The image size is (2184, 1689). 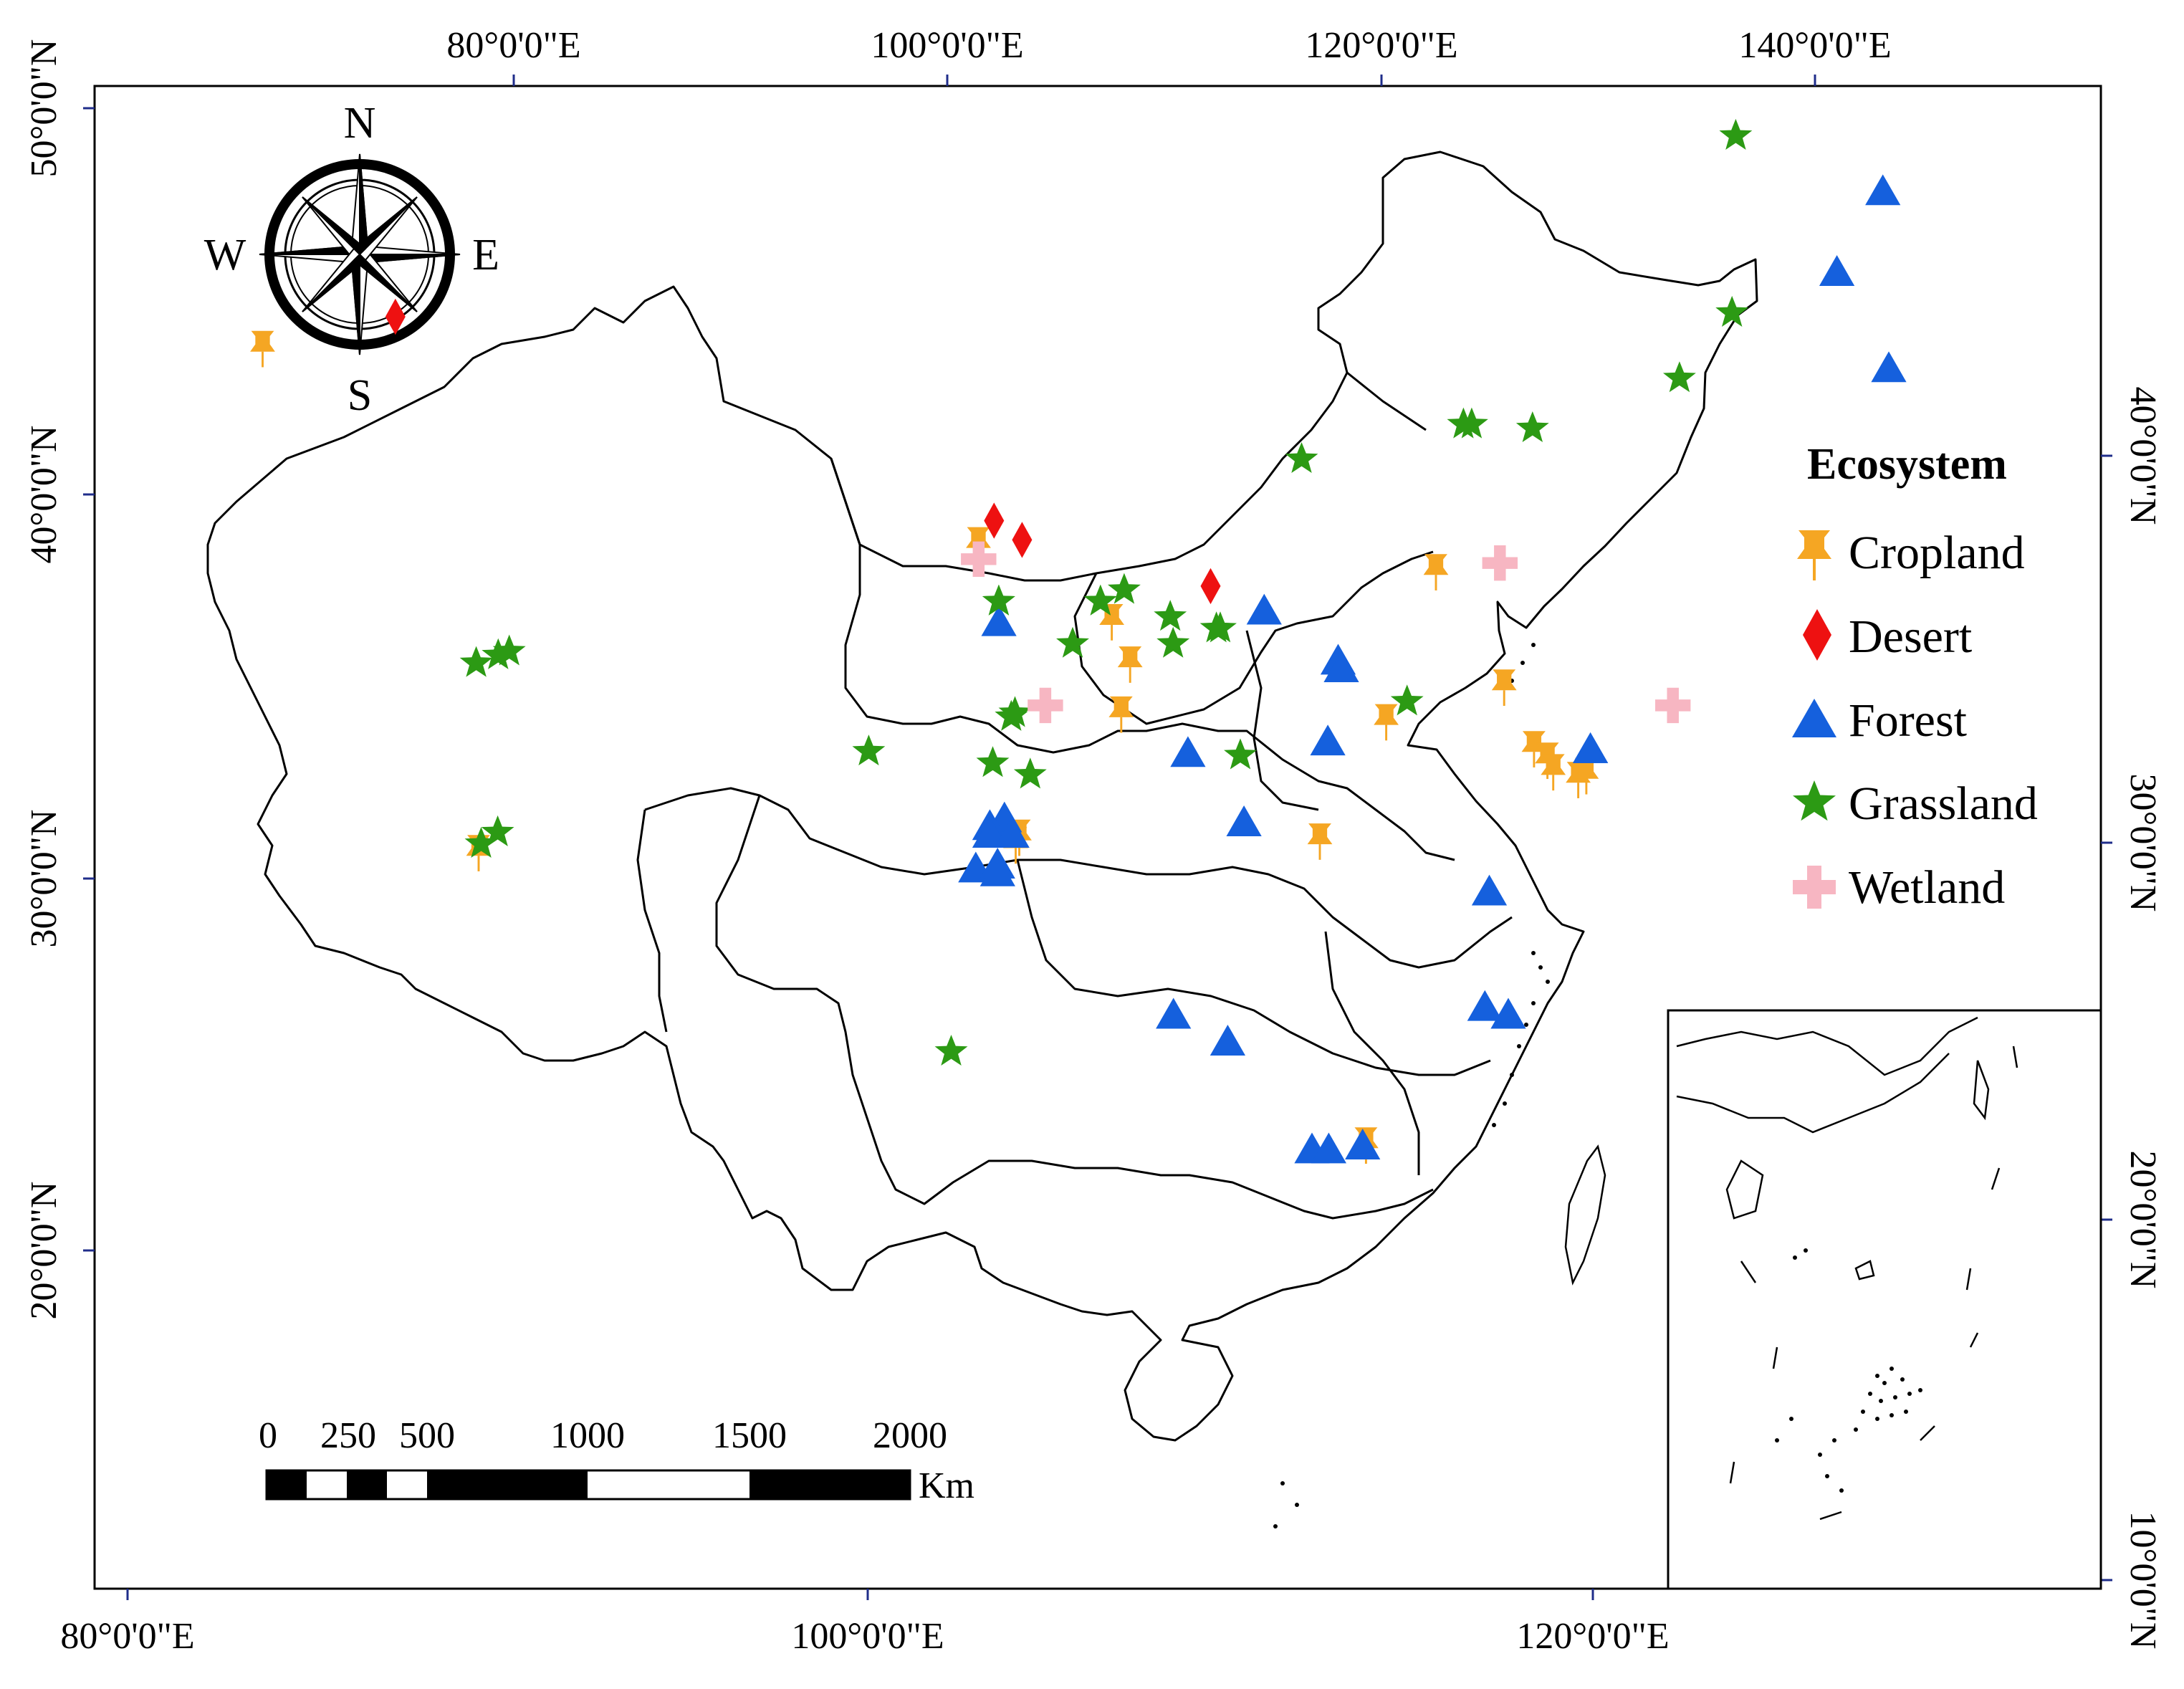 I want to click on legend-title: Ecosystem, so click(x=1907, y=464).